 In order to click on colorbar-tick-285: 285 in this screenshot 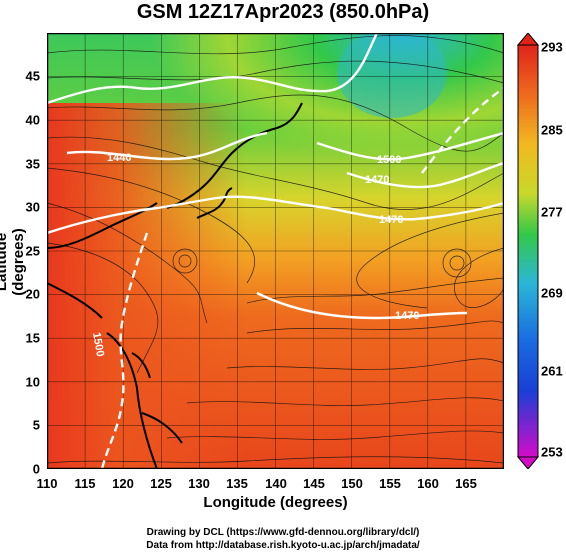, I will do `click(552, 130)`.